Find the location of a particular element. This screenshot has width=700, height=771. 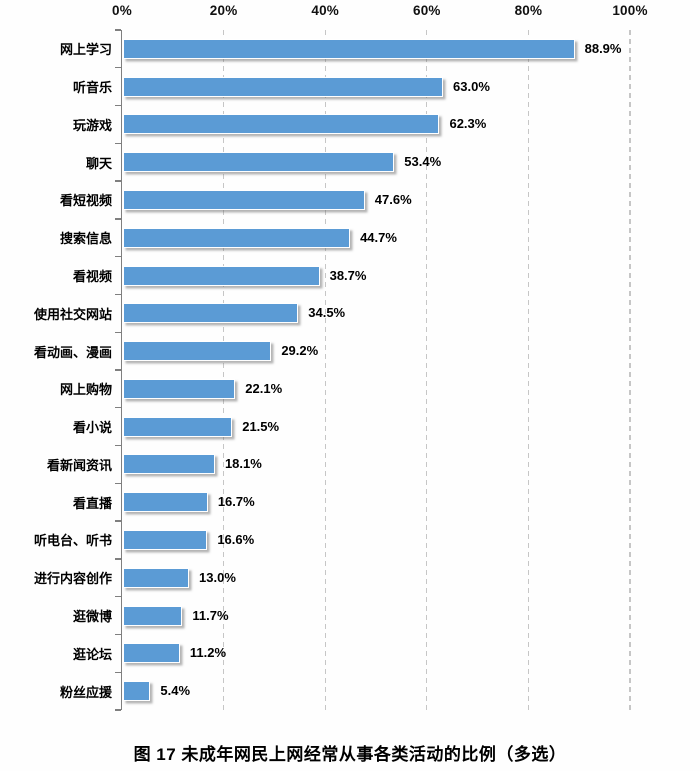

category-label: 逛论坛 is located at coordinates (92, 654).